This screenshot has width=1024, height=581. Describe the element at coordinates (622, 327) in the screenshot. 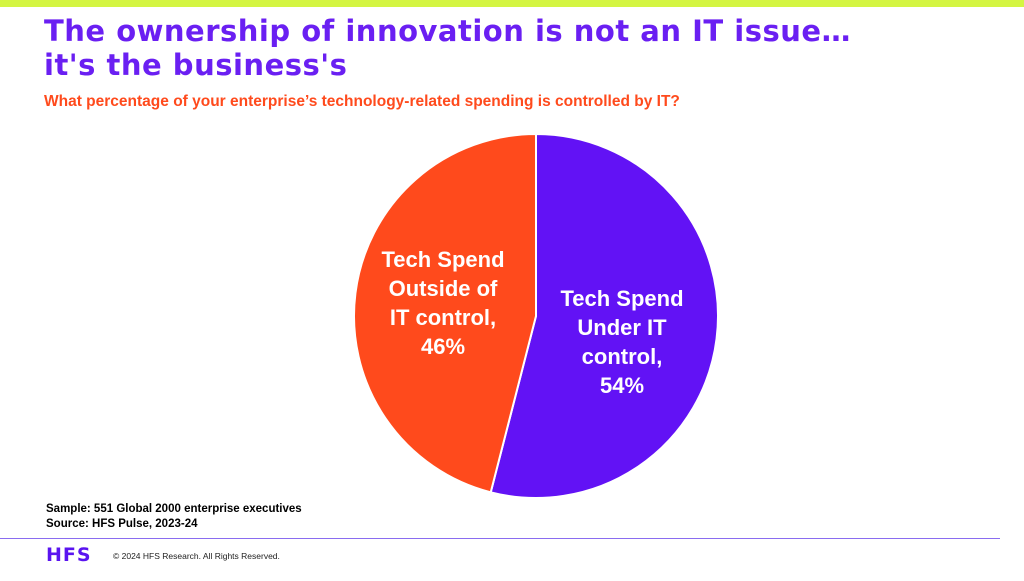

I see `pie-label-line: Under IT` at that location.